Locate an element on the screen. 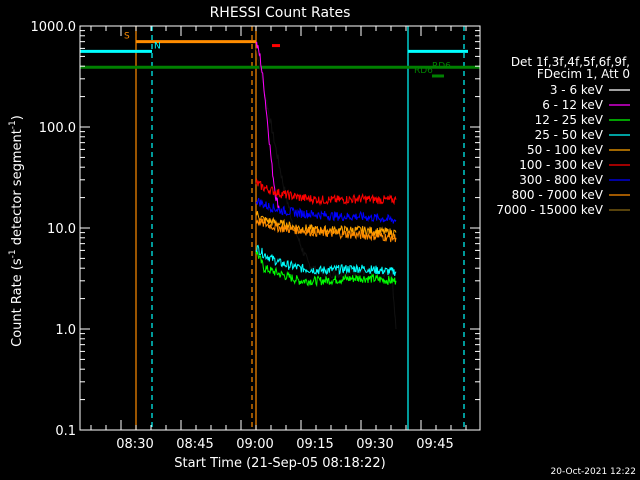 The width and height of the screenshot is (640, 480). legend-item-label-1: 6 - 12 keV is located at coordinates (573, 105).